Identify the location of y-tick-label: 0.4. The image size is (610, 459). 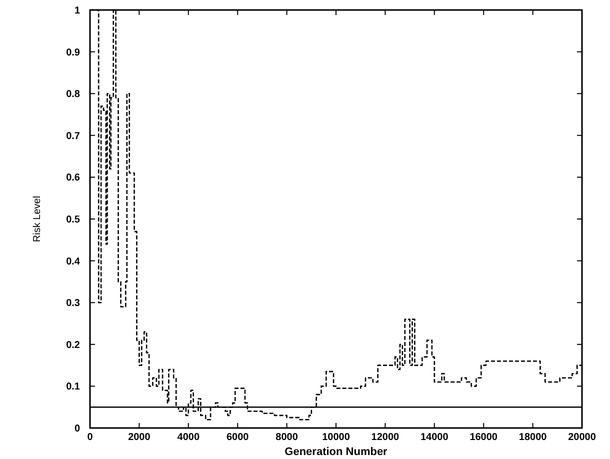
(73, 262).